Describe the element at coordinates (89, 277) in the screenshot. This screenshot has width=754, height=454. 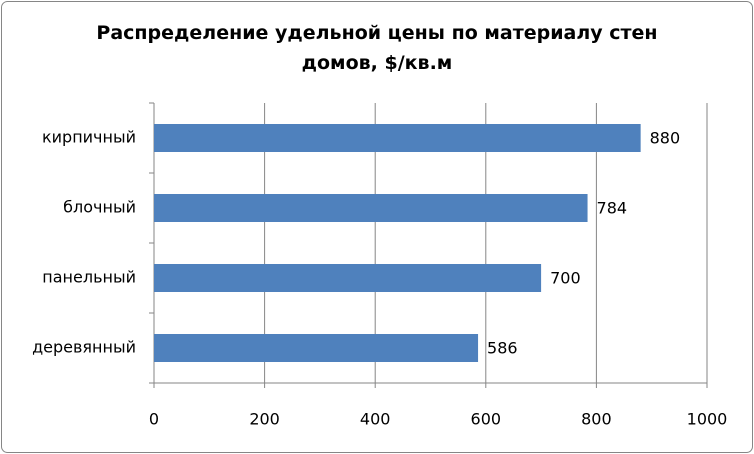
I see `y-tick-label: панельный` at that location.